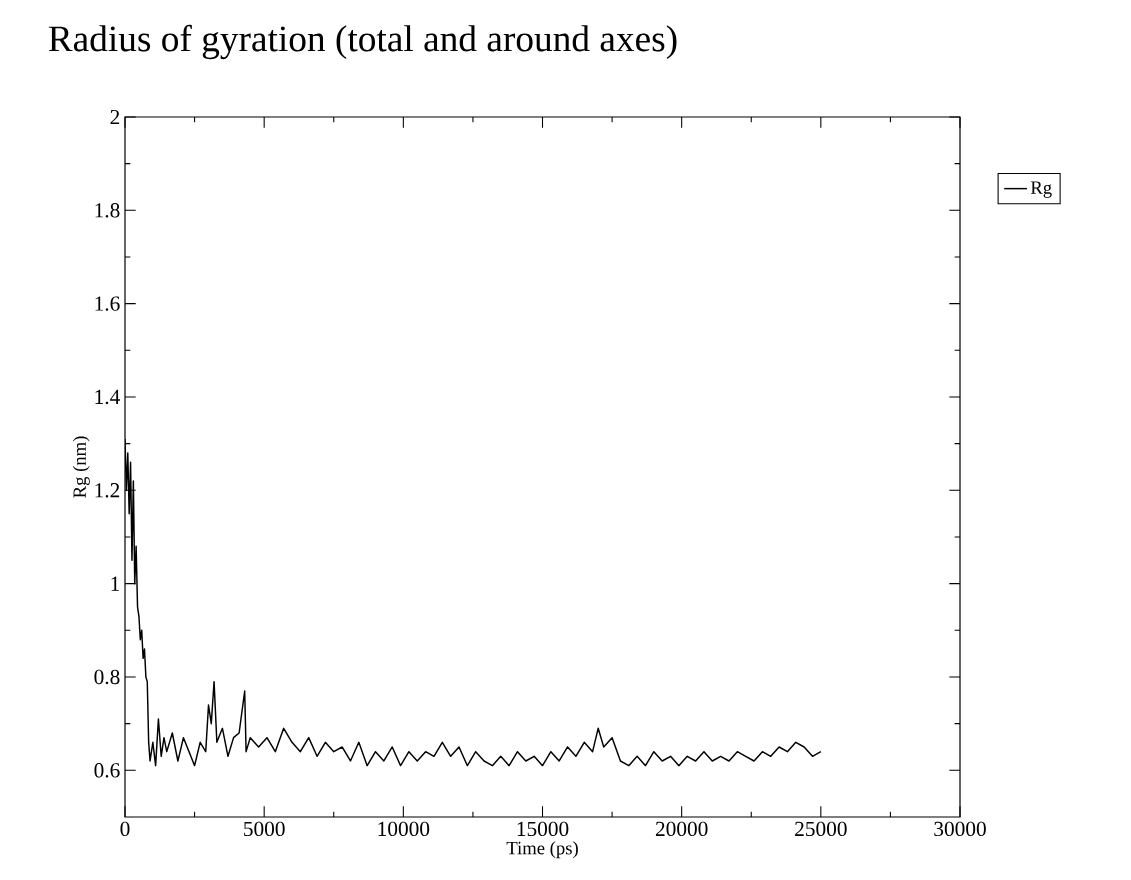  I want to click on chart-title: Radius of gyration (total and around axes), so click(362, 42).